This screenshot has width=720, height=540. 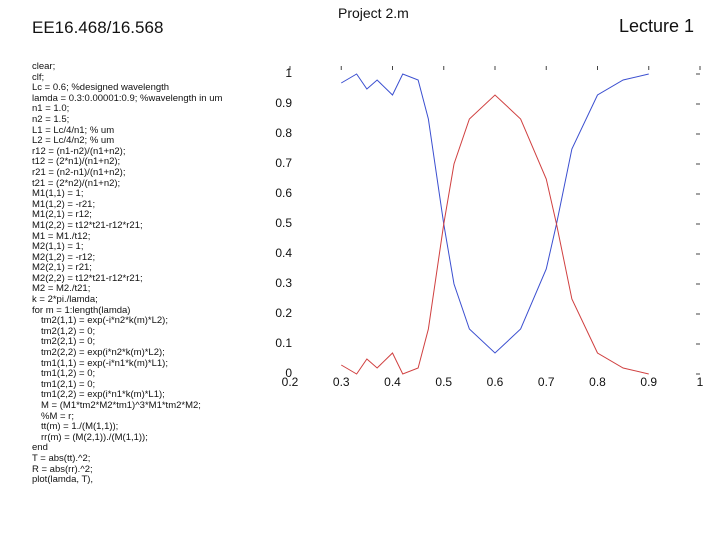 What do you see at coordinates (288, 73) in the screenshot?
I see `y-tick-label: 1` at bounding box center [288, 73].